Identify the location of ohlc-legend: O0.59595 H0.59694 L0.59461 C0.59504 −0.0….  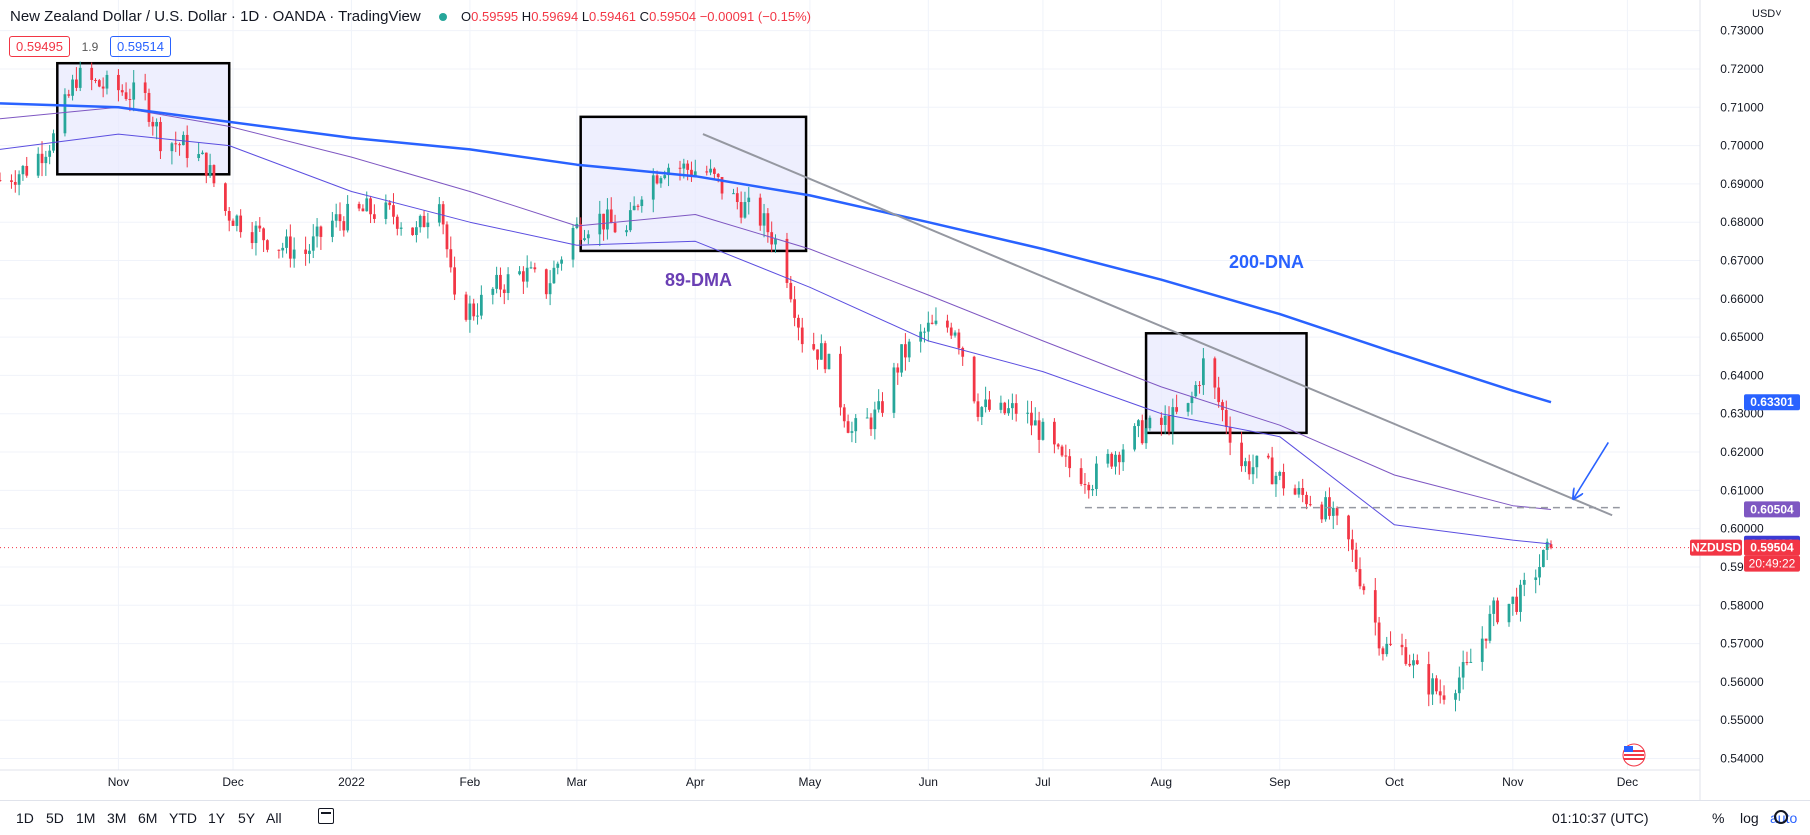
(636, 16).